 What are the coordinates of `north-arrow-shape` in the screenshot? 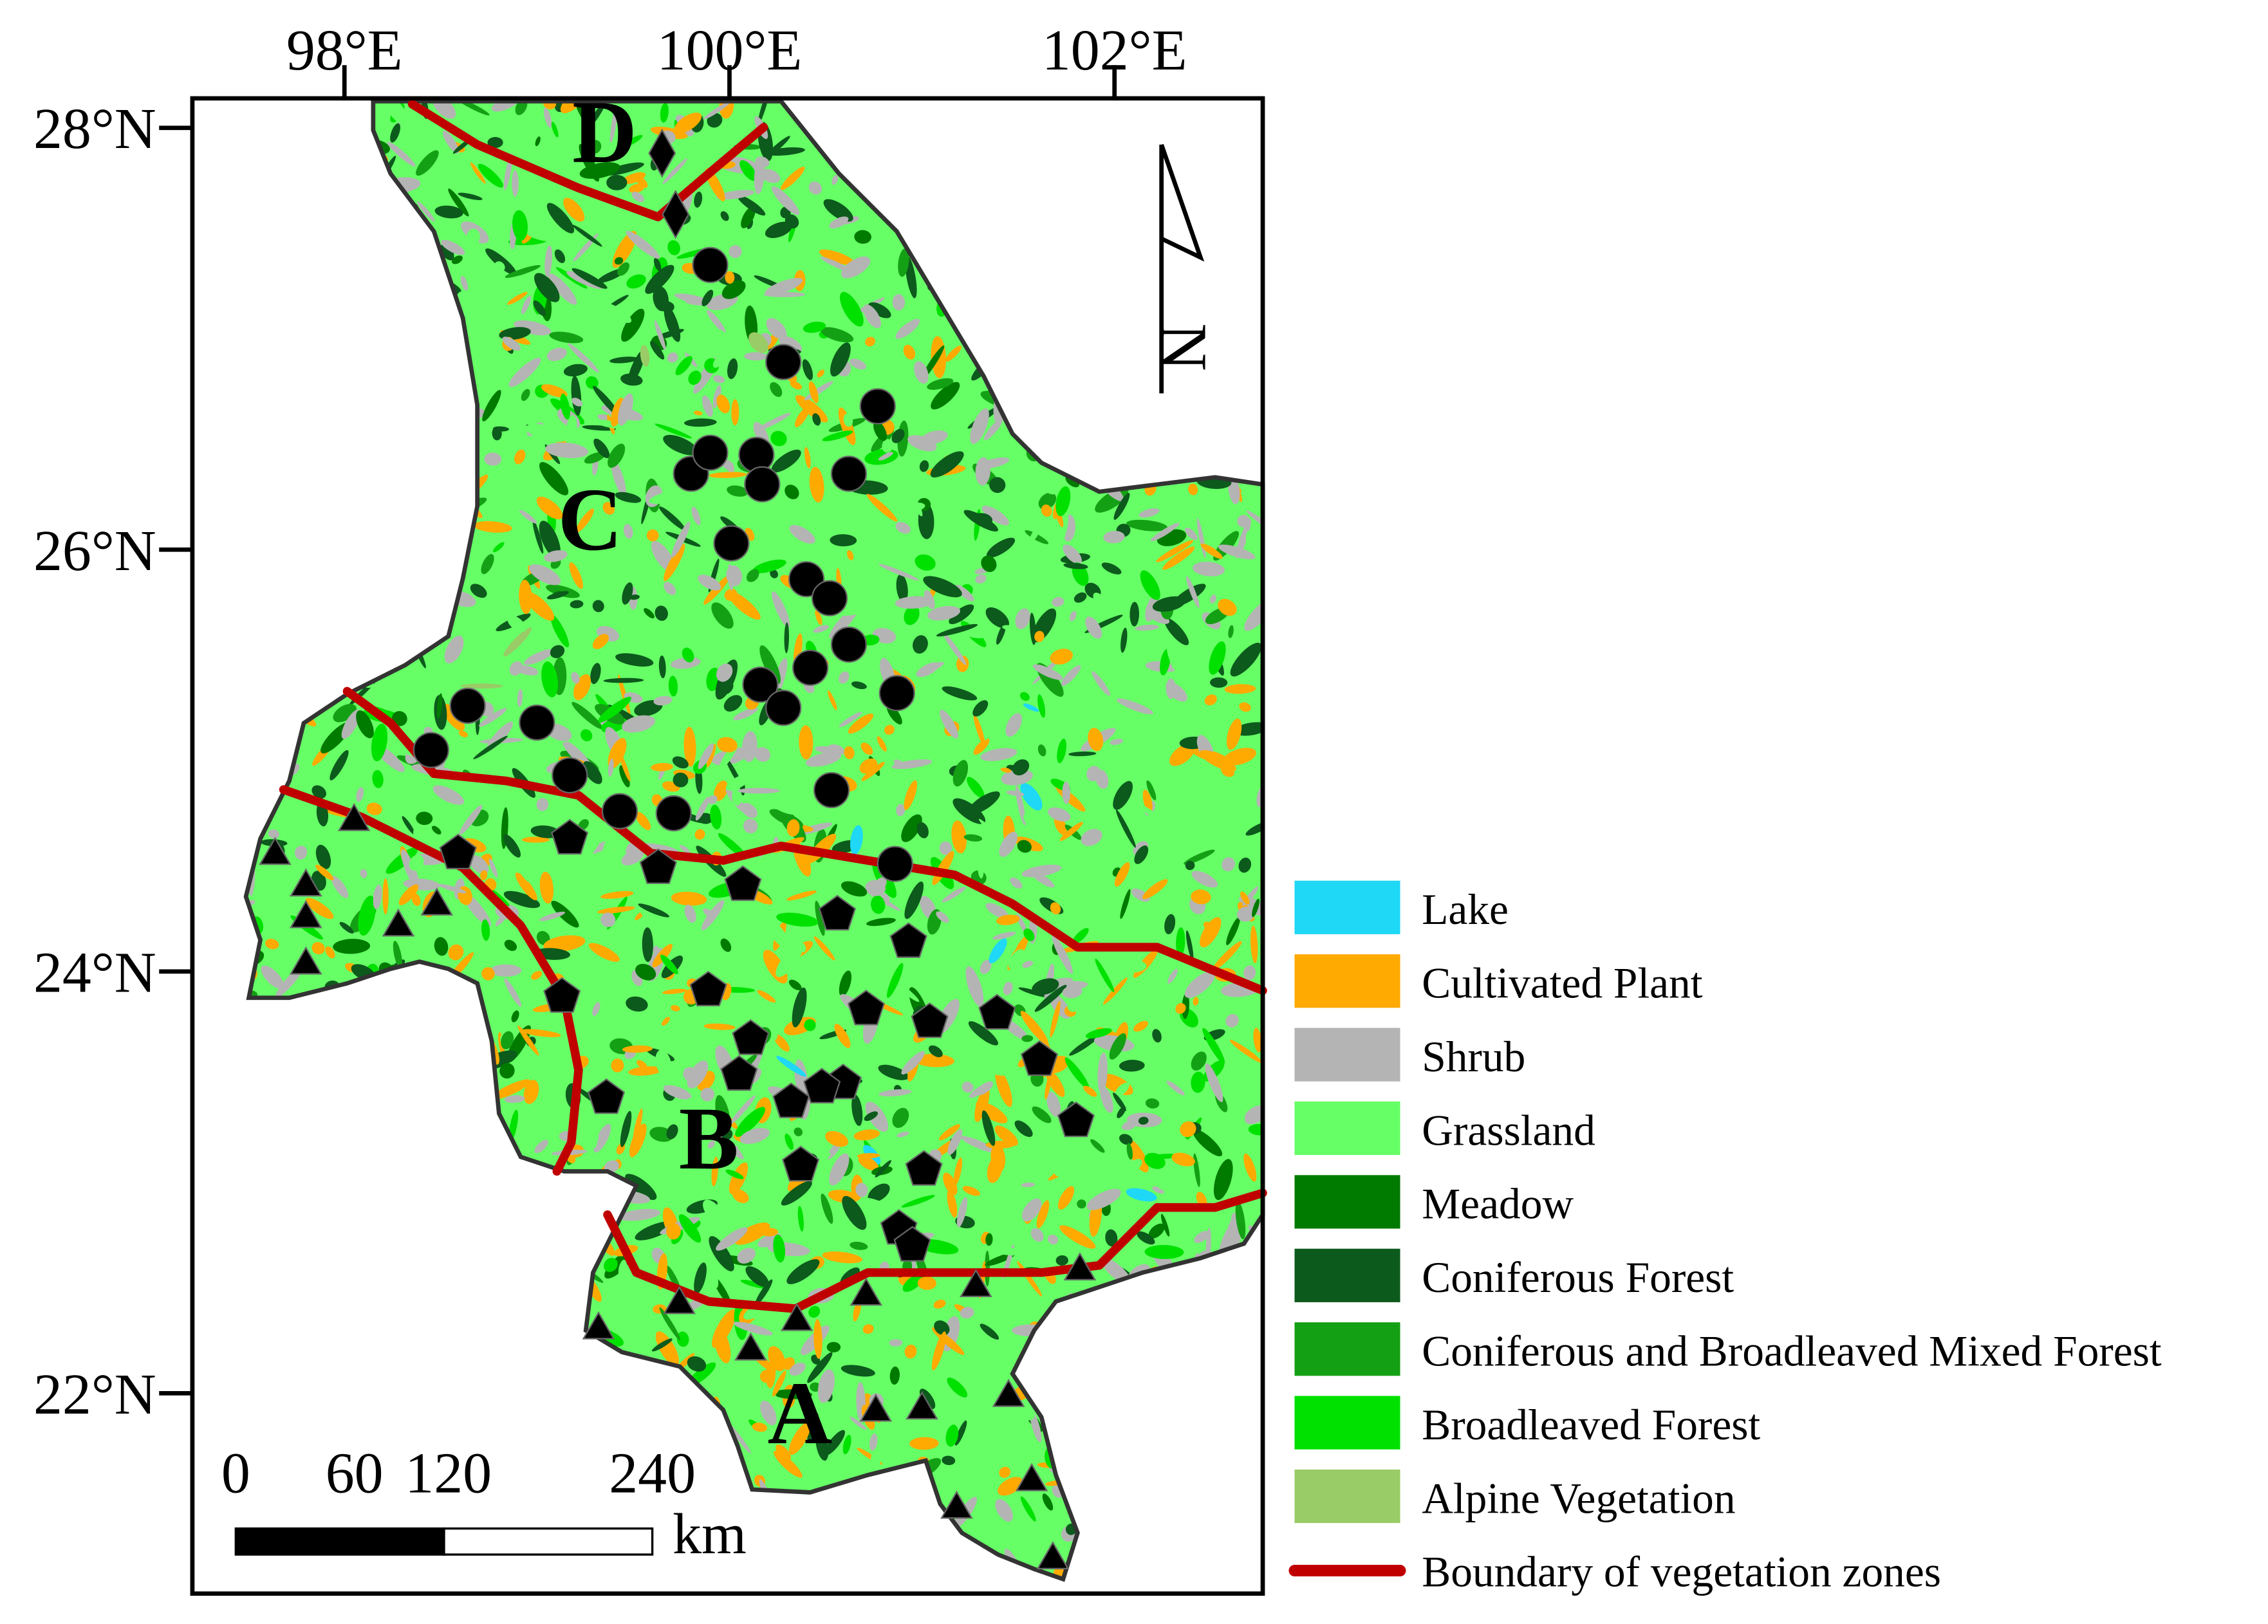 It's located at (1182, 268).